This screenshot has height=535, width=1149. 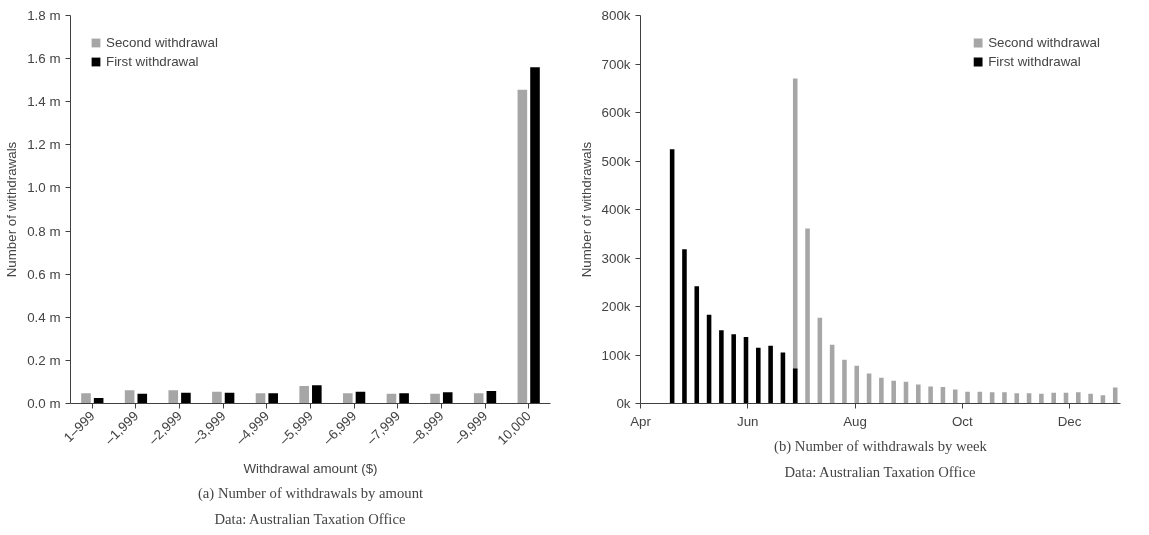 What do you see at coordinates (616, 112) in the screenshot?
I see `y-tick-label: 600k` at bounding box center [616, 112].